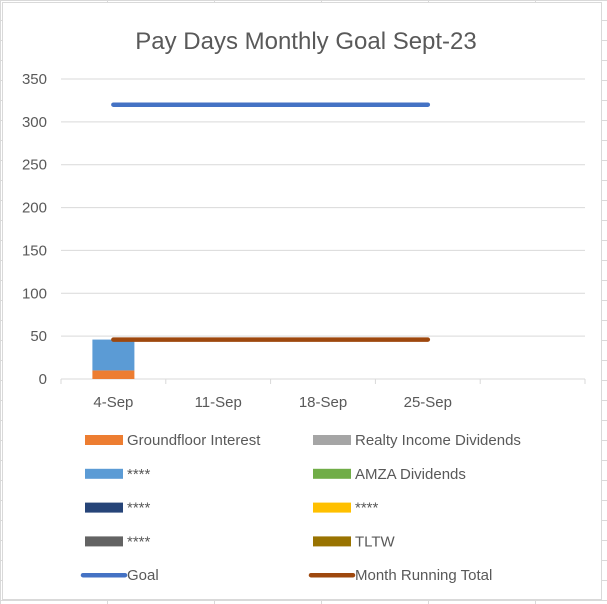  I want to click on y-axis-tick-labels: 0 50 100 150 200 250 300 350, so click(34, 229).